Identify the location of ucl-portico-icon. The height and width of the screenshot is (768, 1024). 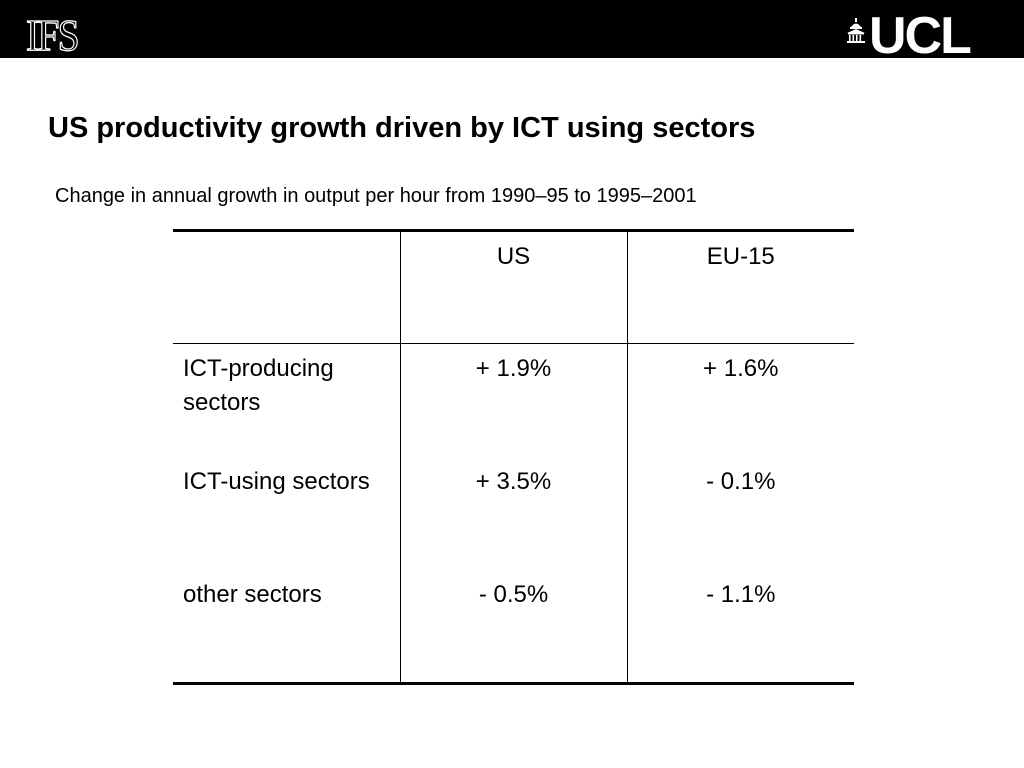
(856, 30).